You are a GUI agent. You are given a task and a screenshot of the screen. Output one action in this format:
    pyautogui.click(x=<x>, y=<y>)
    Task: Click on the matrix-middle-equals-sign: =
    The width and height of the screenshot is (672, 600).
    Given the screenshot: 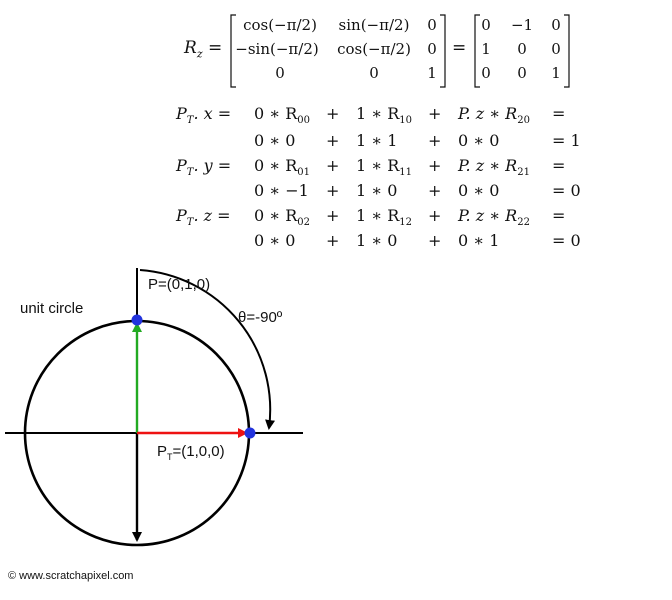 What is the action you would take?
    pyautogui.click(x=459, y=48)
    